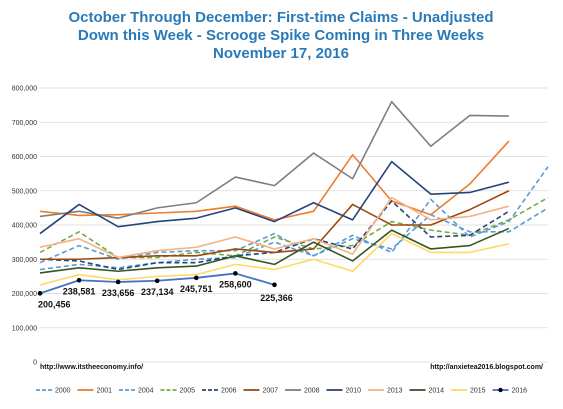 This screenshot has width=563, height=409. What do you see at coordinates (235, 284) in the screenshot?
I see `data-label-2016: 258,600` at bounding box center [235, 284].